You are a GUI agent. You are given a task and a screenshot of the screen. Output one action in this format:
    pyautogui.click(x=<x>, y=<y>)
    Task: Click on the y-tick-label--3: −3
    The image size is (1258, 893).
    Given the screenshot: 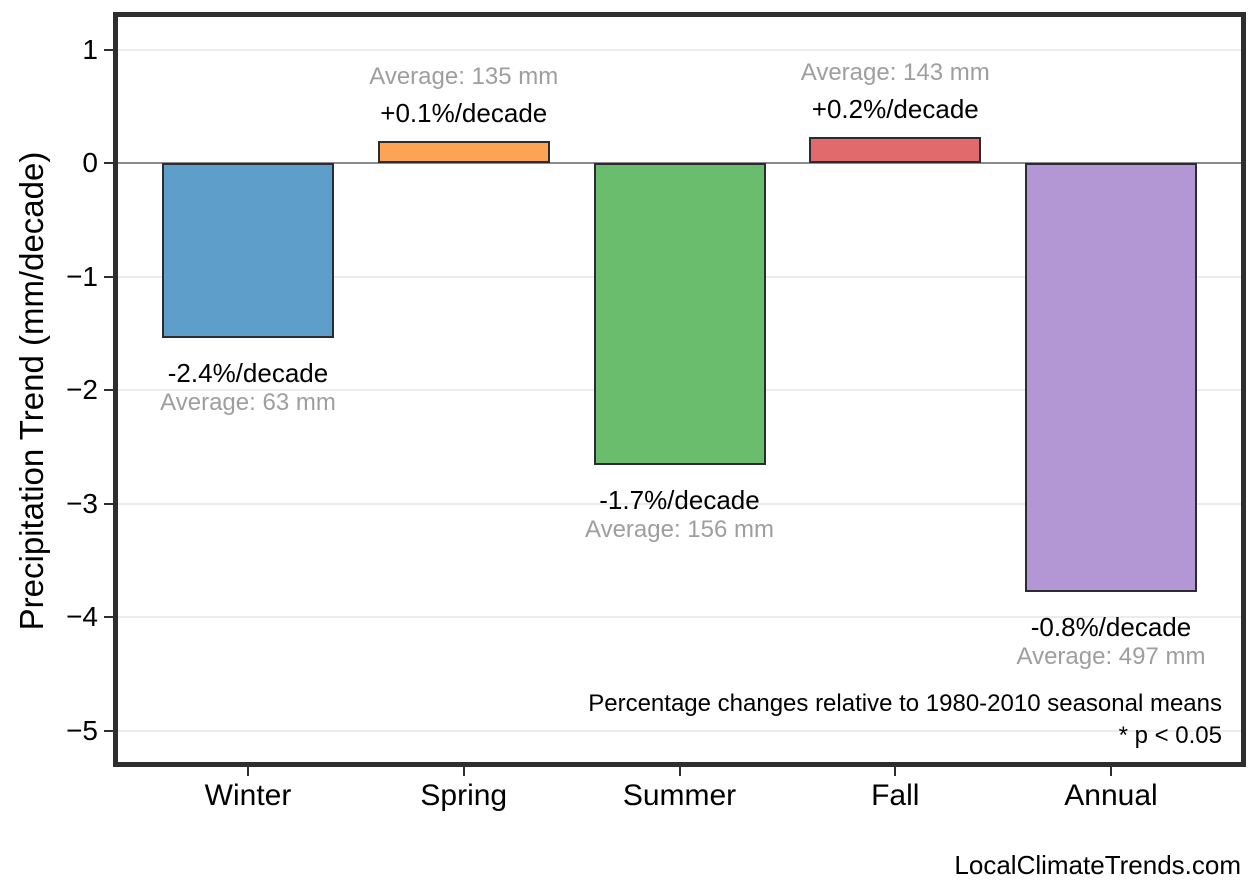 What is the action you would take?
    pyautogui.click(x=82, y=503)
    